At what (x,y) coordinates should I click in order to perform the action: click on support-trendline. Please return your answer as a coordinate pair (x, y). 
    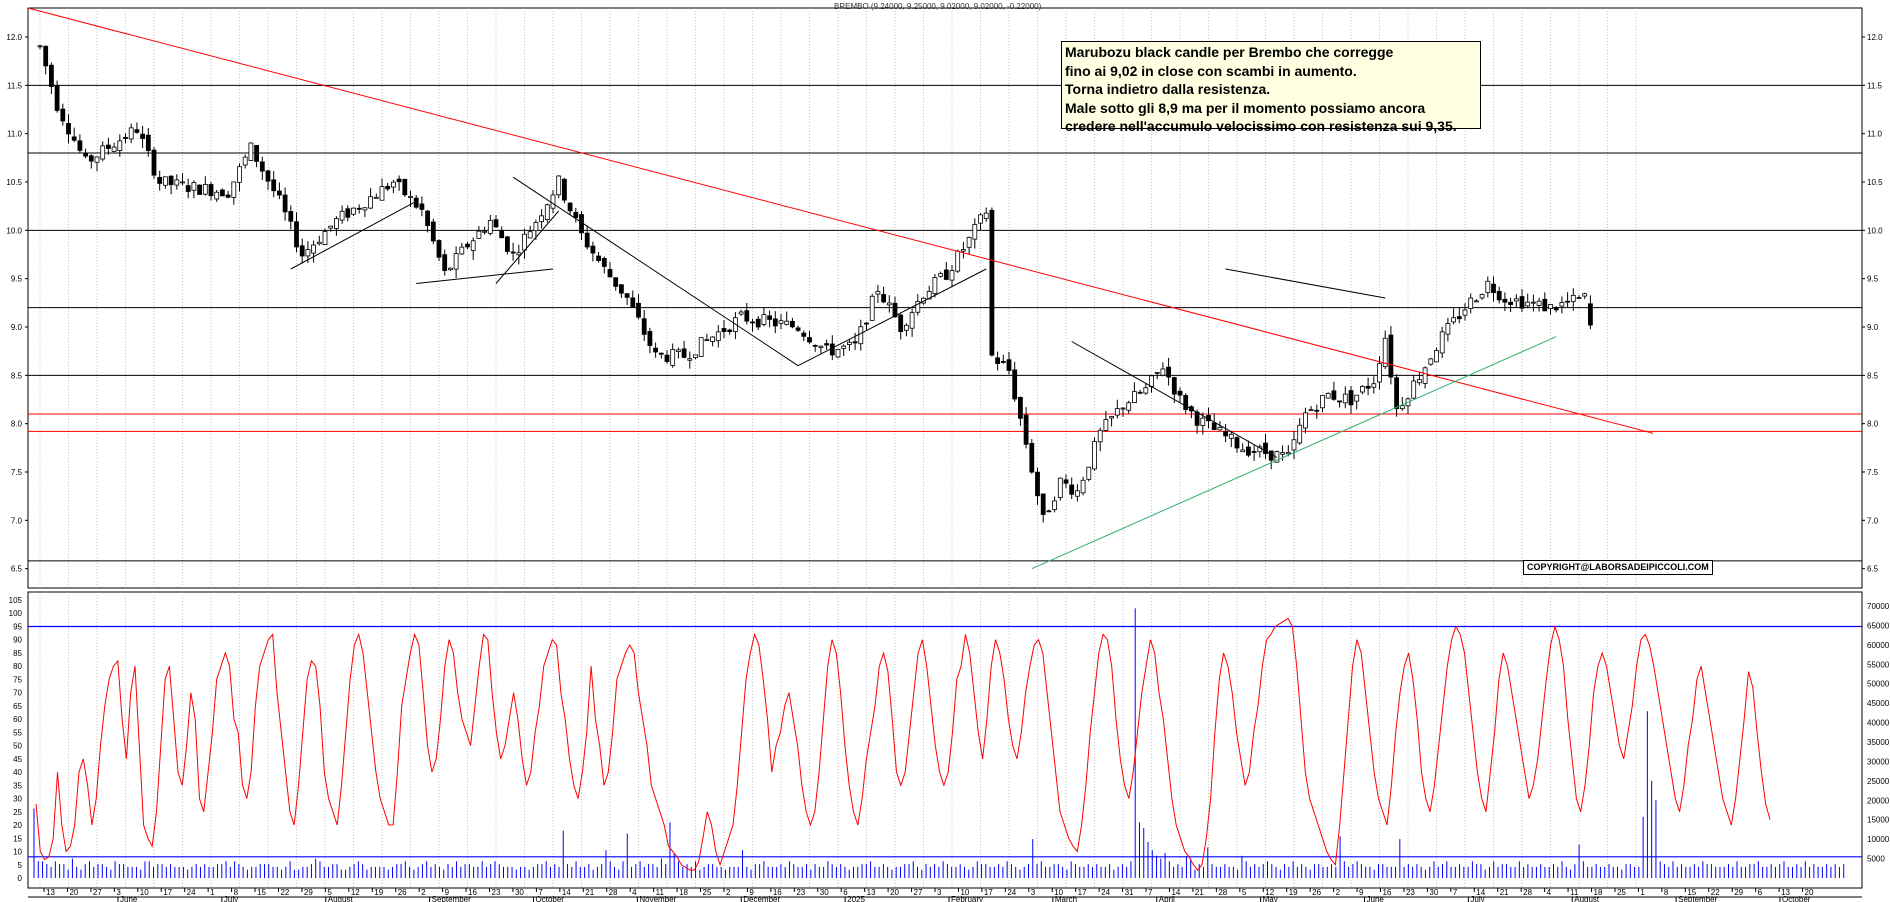
    Looking at the image, I should click on (1294, 453).